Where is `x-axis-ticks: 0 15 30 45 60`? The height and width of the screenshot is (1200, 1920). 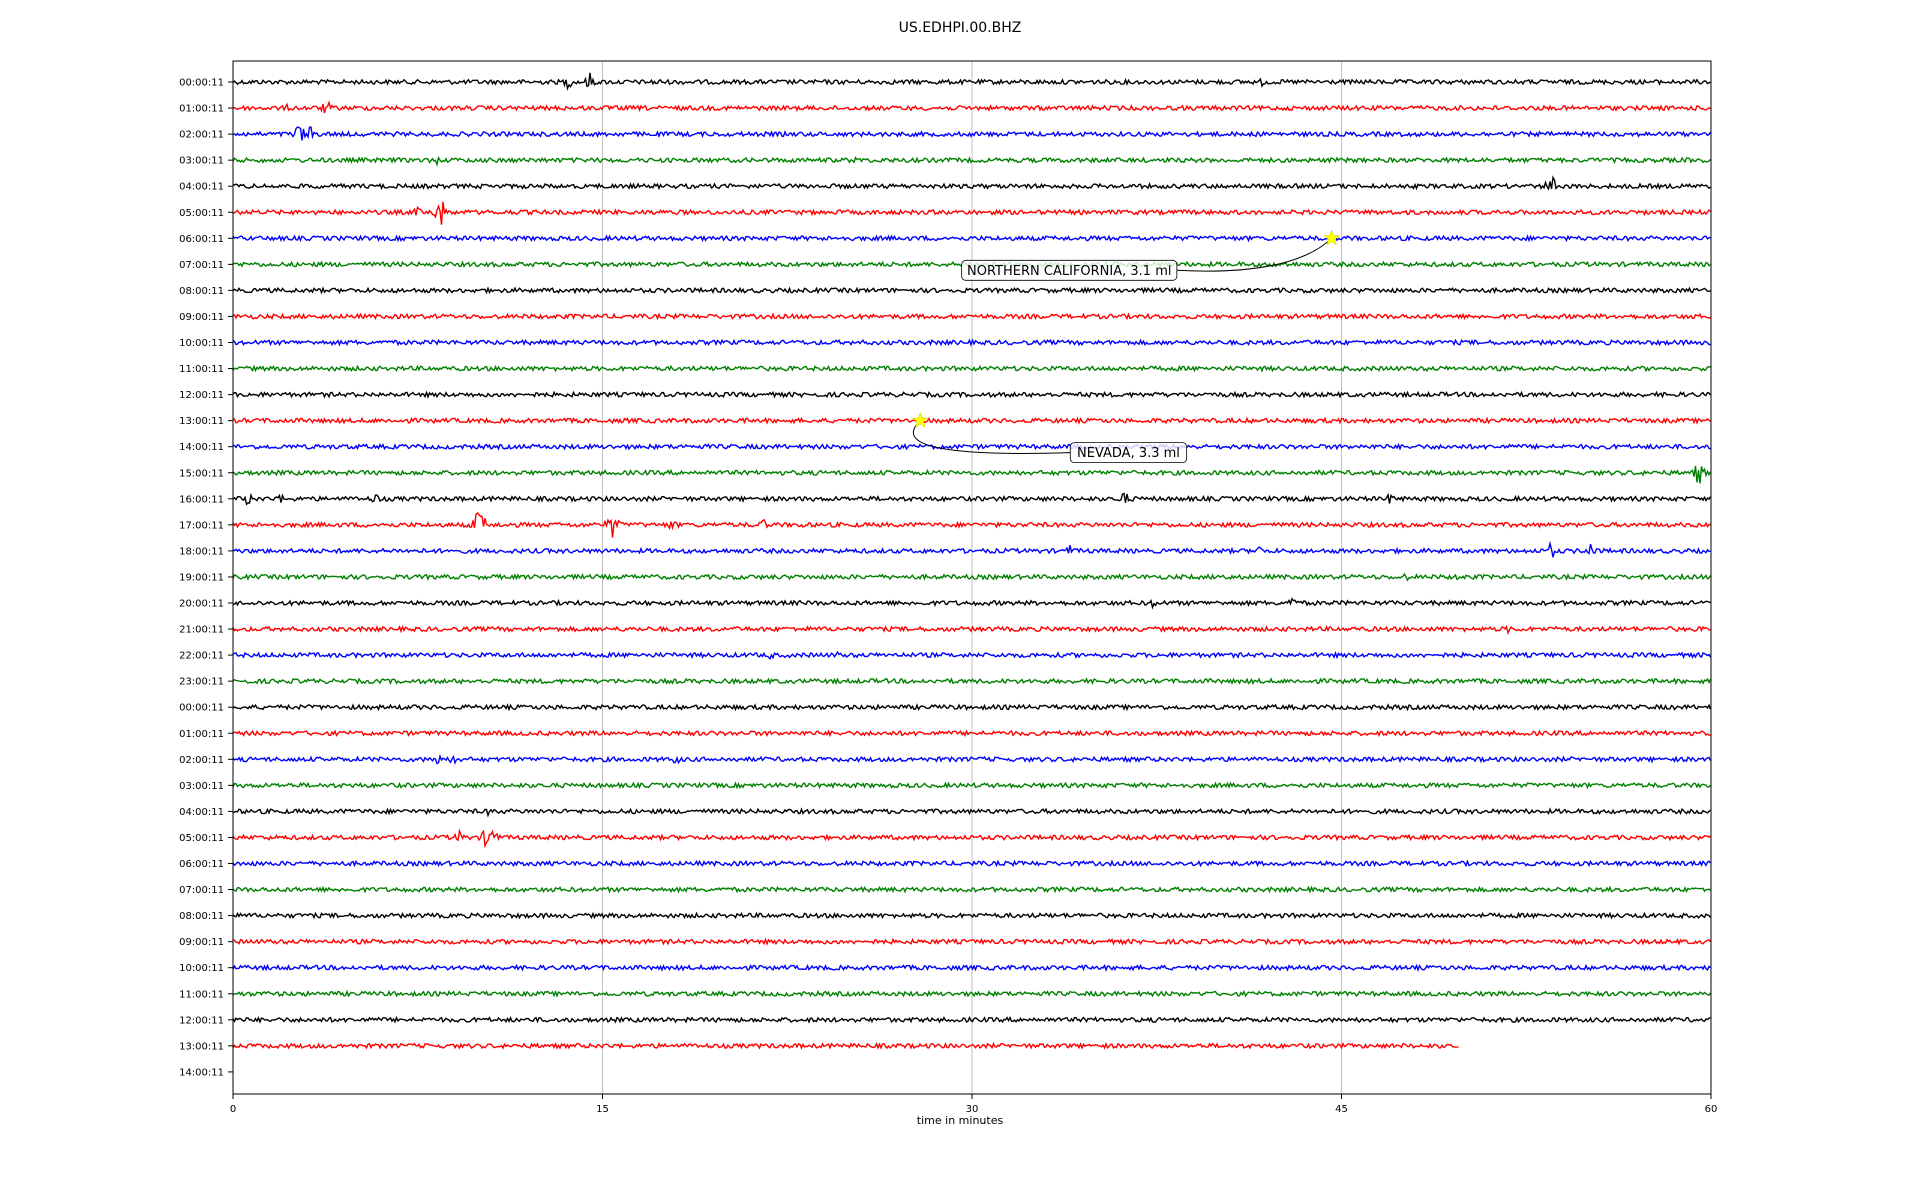 x-axis-ticks: 0 15 30 45 60 is located at coordinates (974, 1104).